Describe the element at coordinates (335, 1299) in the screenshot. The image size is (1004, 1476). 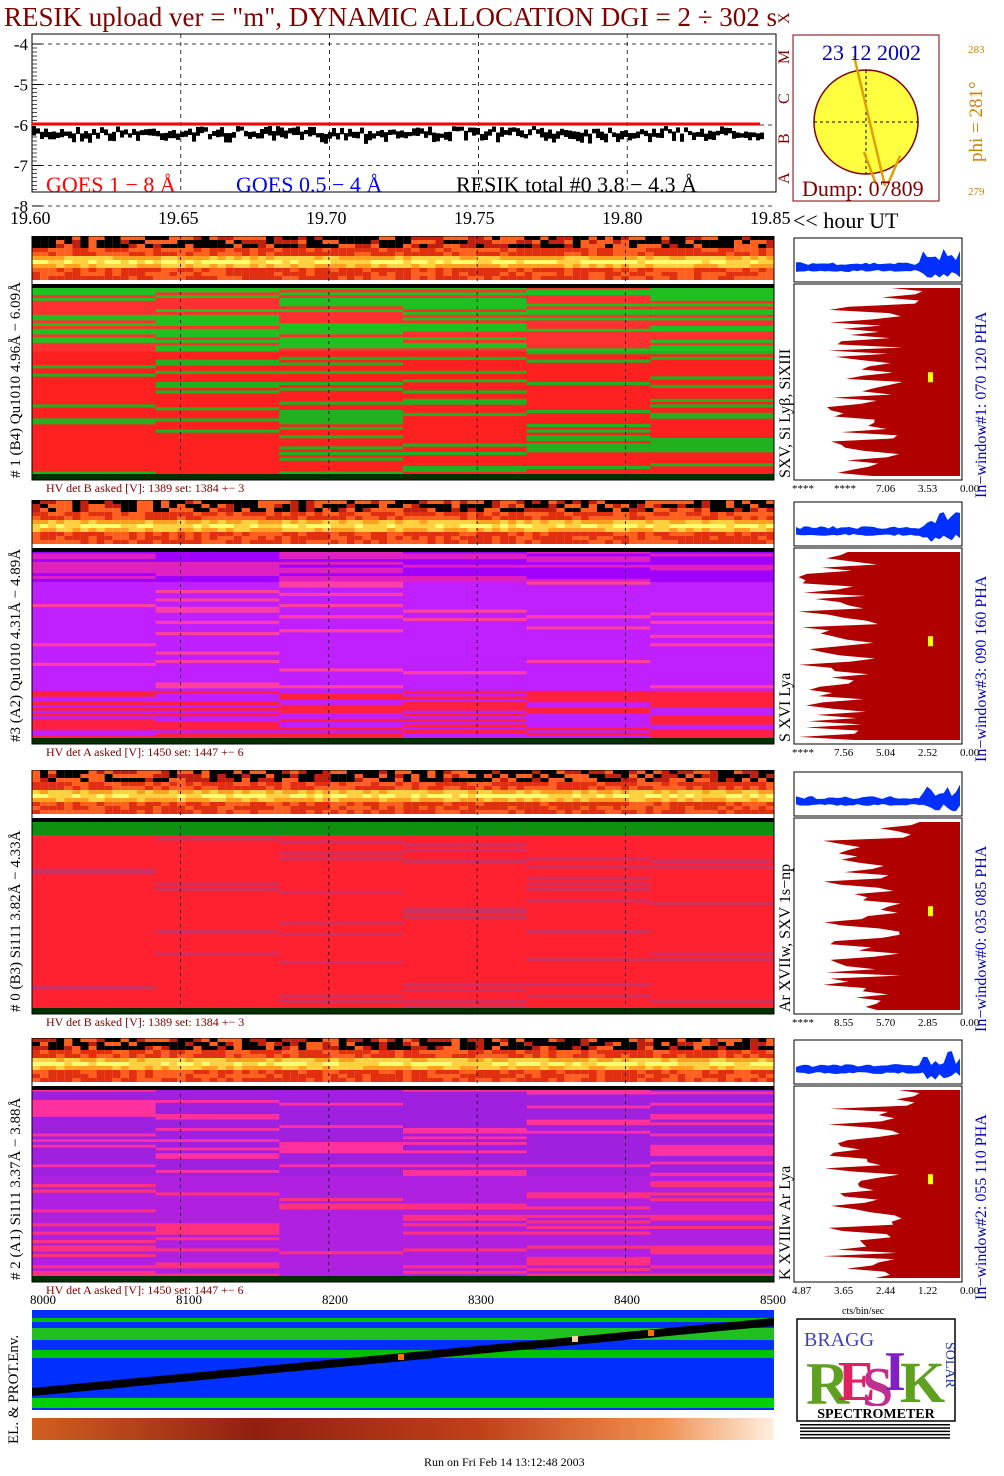
I see `channel-x-tick: 8200` at that location.